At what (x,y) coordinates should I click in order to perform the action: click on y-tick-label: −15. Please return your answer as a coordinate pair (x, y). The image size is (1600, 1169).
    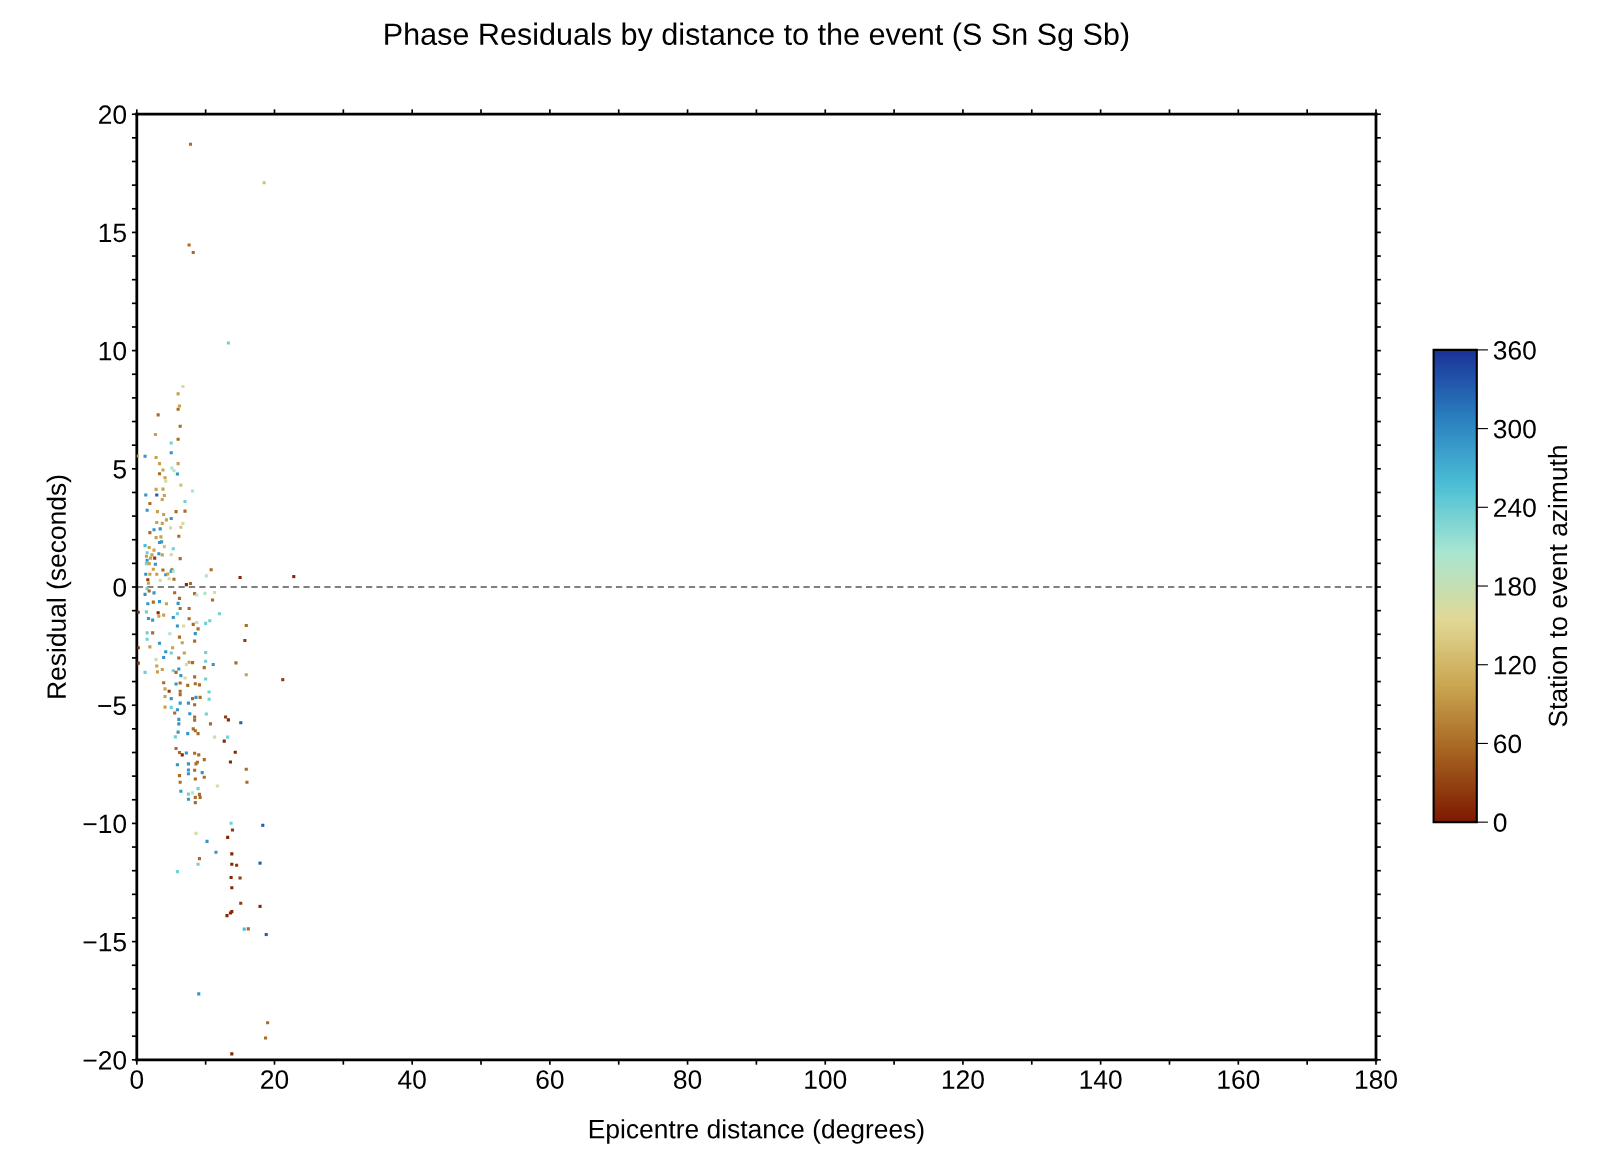
    Looking at the image, I should click on (104, 942).